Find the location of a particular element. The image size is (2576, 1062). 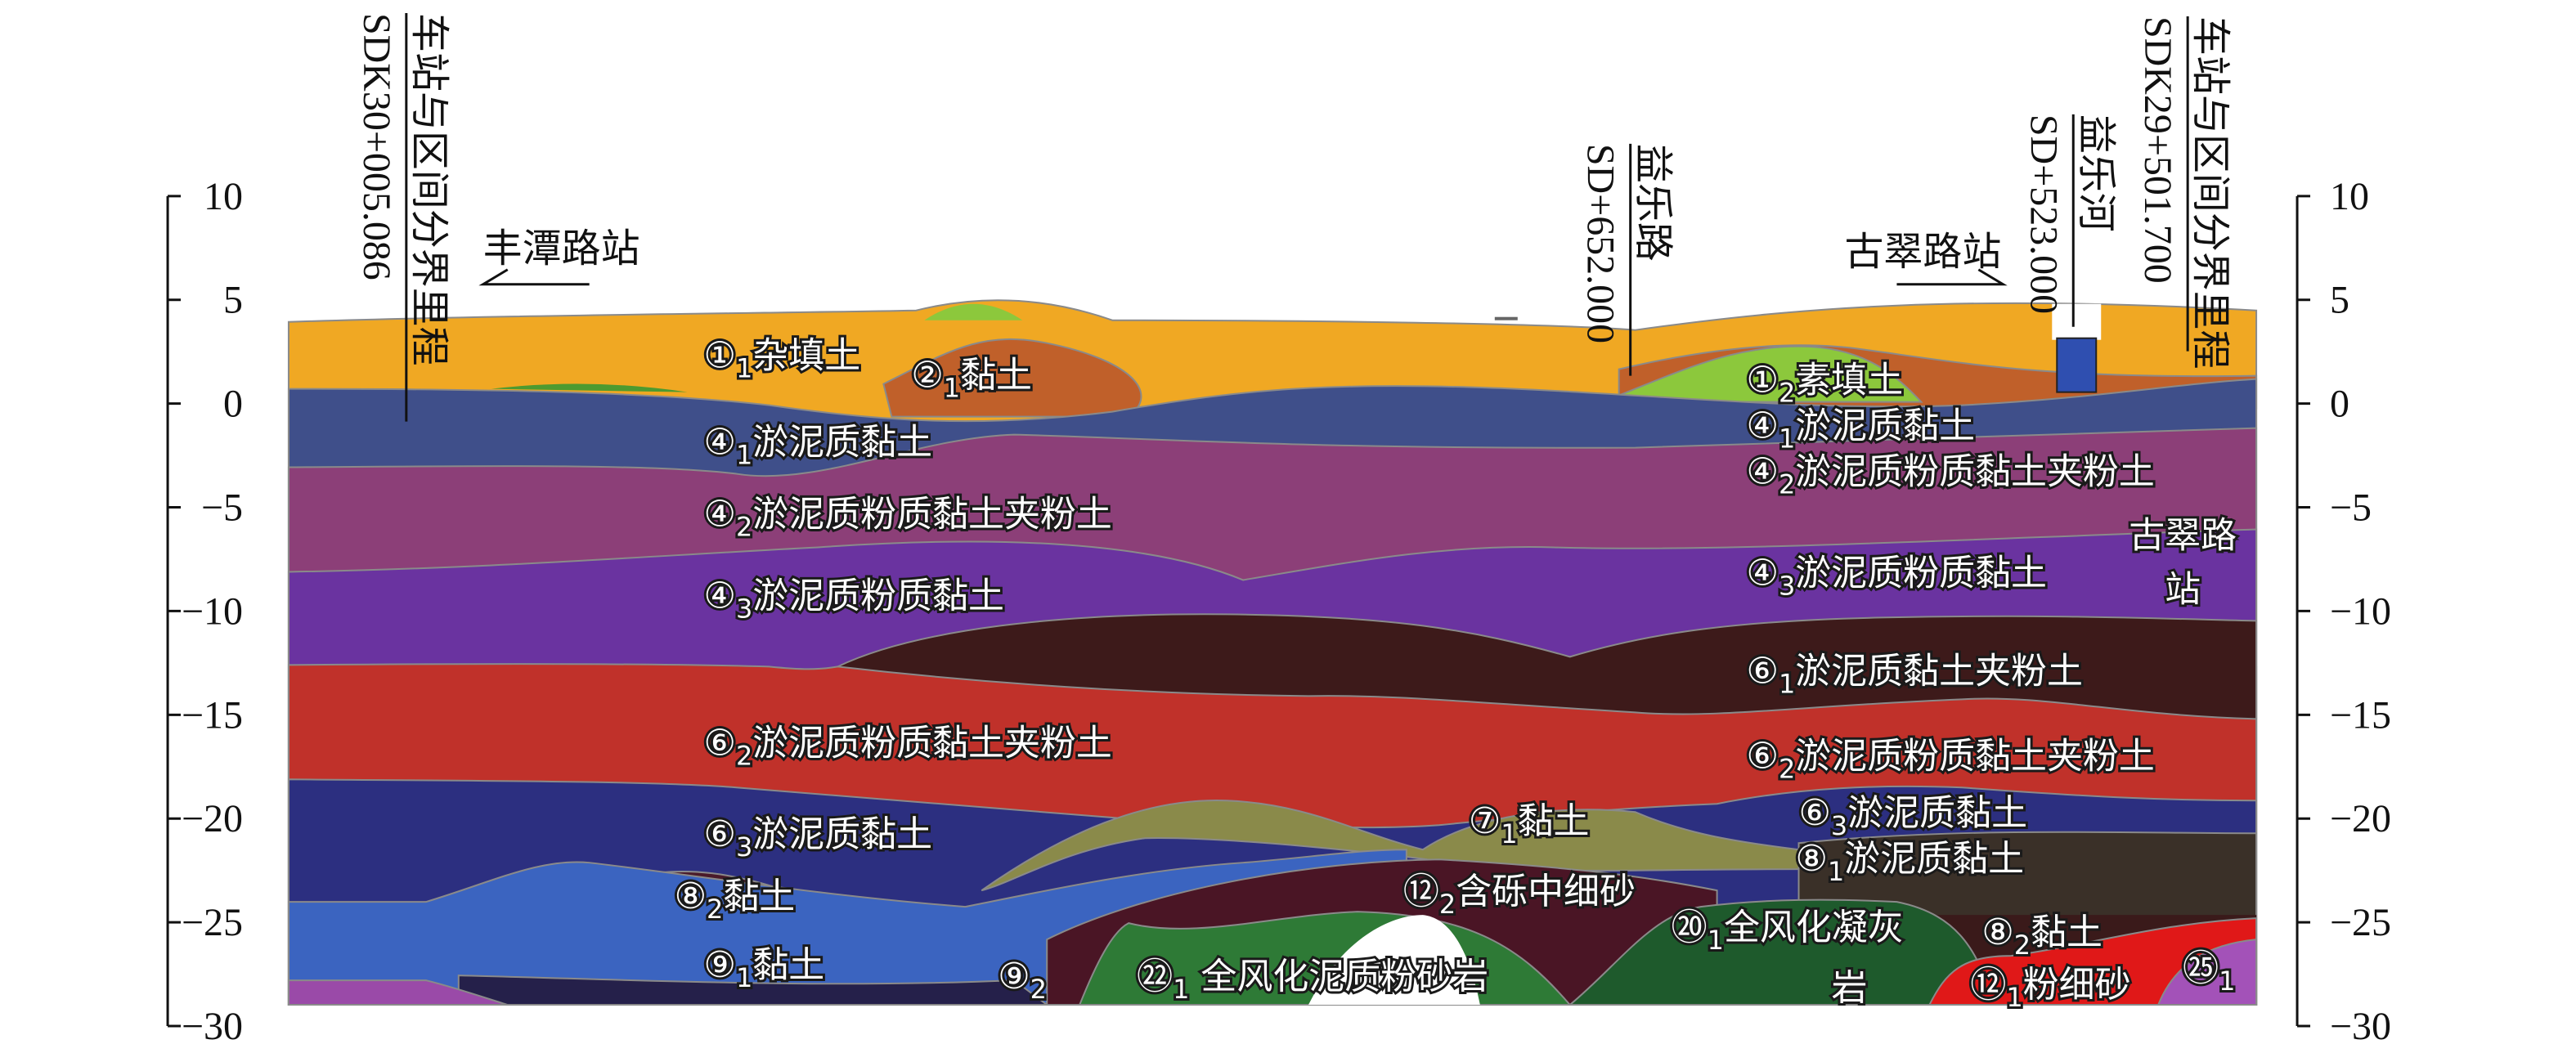

chainage-value: SD+523.000 is located at coordinates (2043, 214).